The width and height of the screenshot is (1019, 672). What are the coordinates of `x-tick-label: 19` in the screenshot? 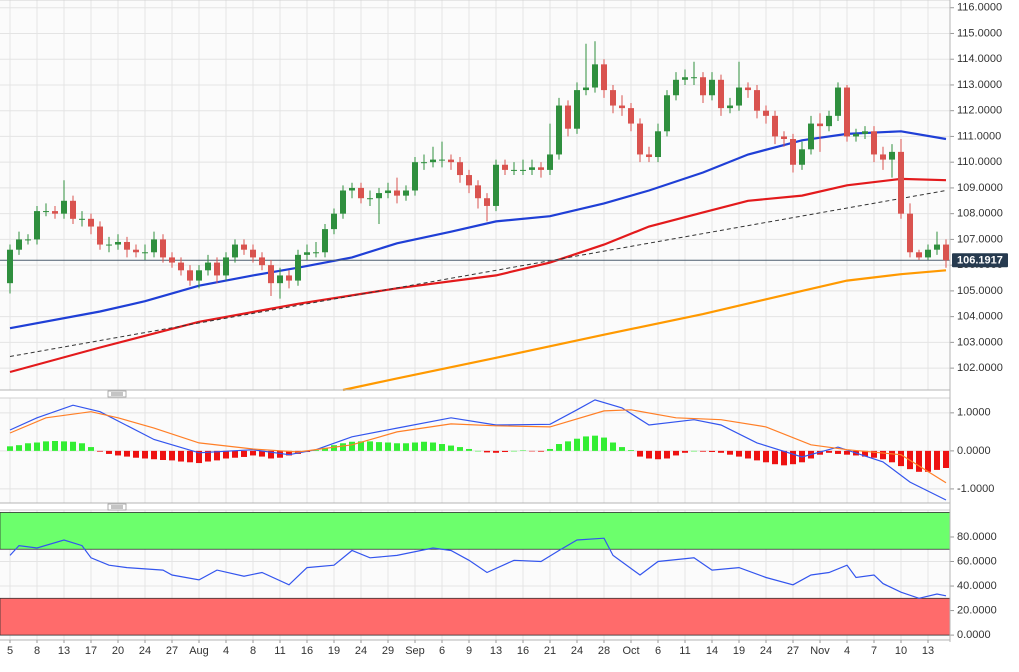 It's located at (334, 651).